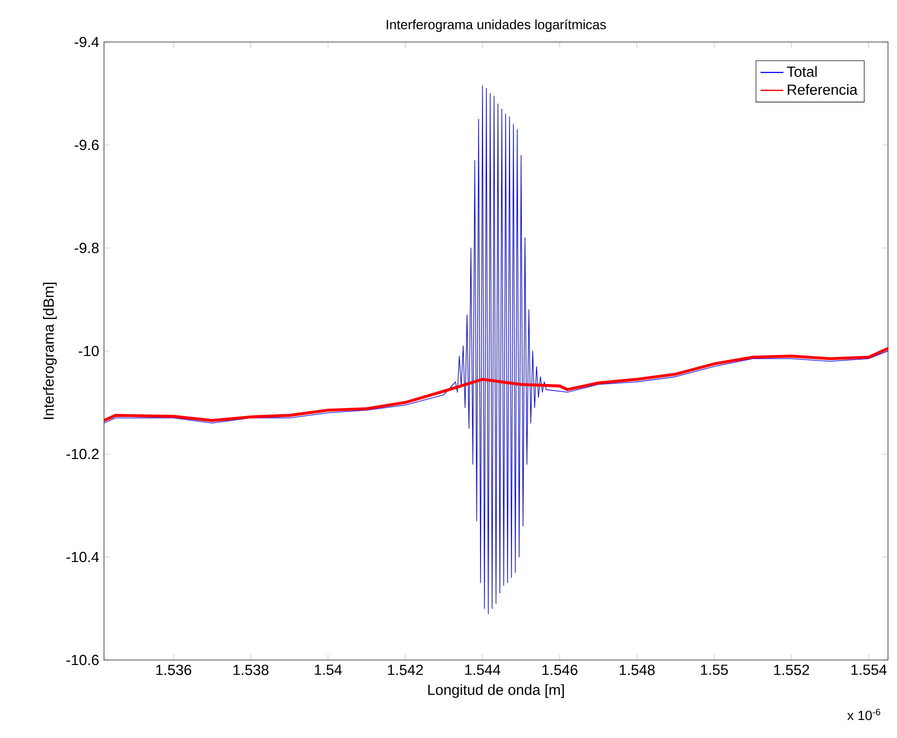 The height and width of the screenshot is (738, 897). Describe the element at coordinates (174, 670) in the screenshot. I see `x-tick-label: 1.536` at that location.